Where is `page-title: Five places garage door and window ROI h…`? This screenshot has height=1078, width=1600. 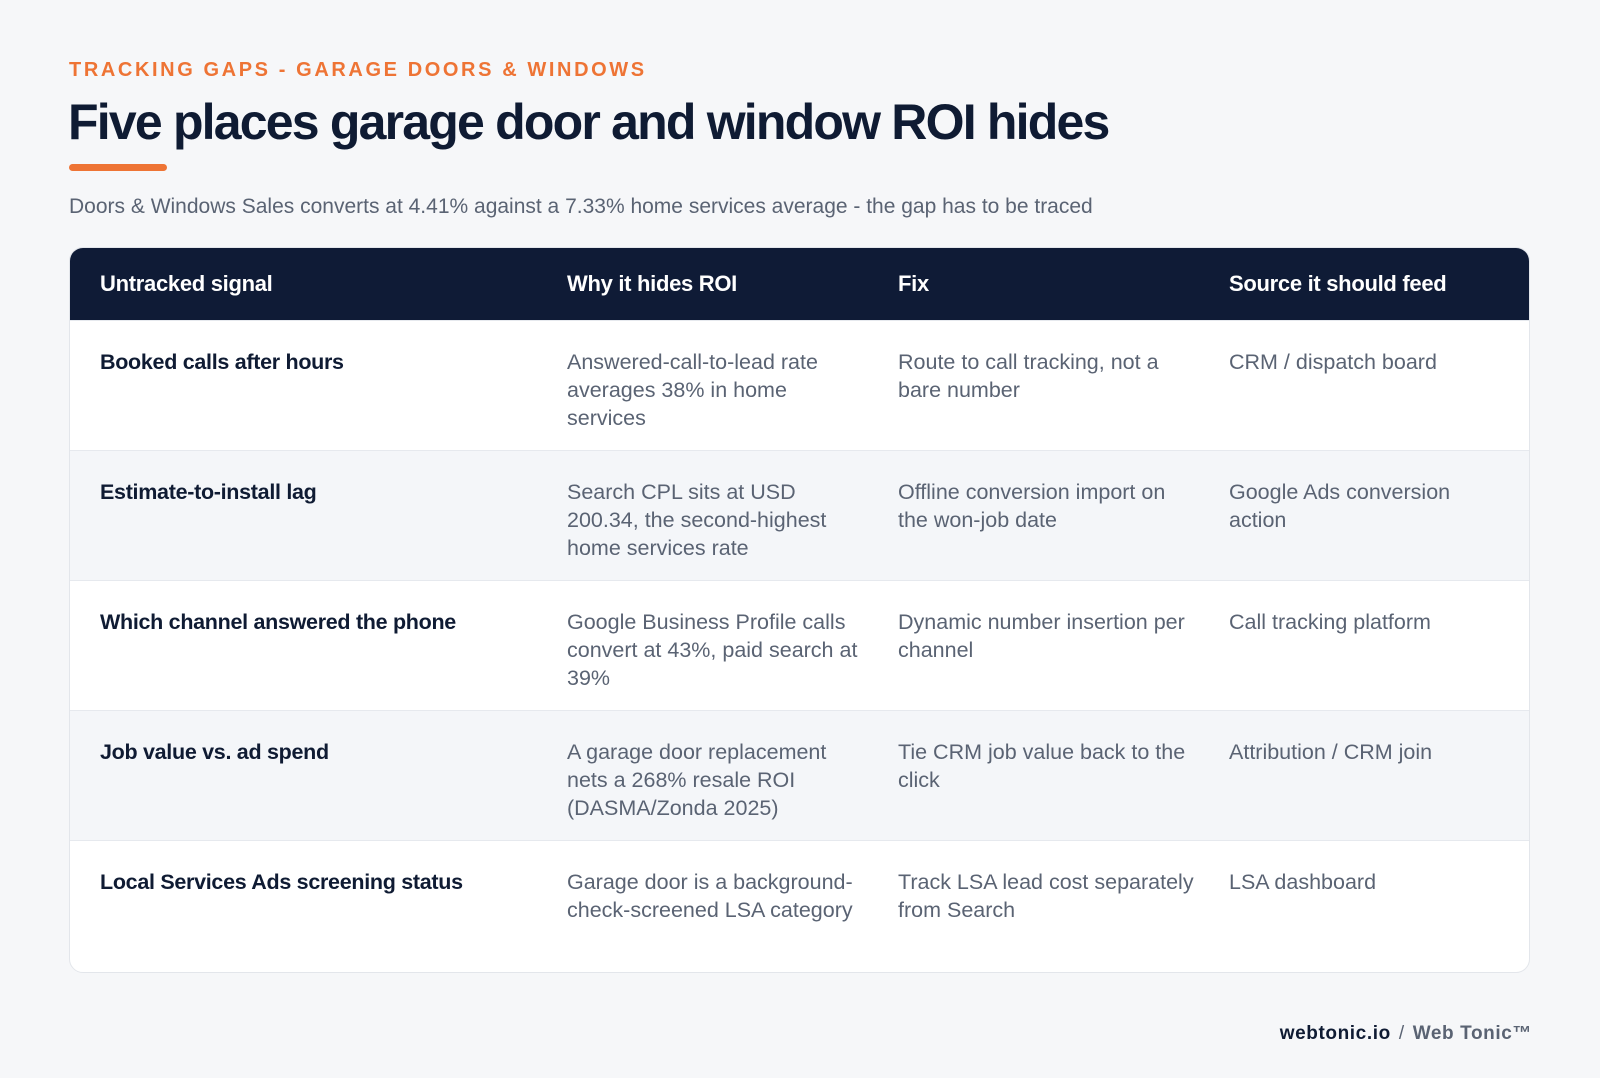 page-title: Five places garage door and window ROI h… is located at coordinates (589, 122).